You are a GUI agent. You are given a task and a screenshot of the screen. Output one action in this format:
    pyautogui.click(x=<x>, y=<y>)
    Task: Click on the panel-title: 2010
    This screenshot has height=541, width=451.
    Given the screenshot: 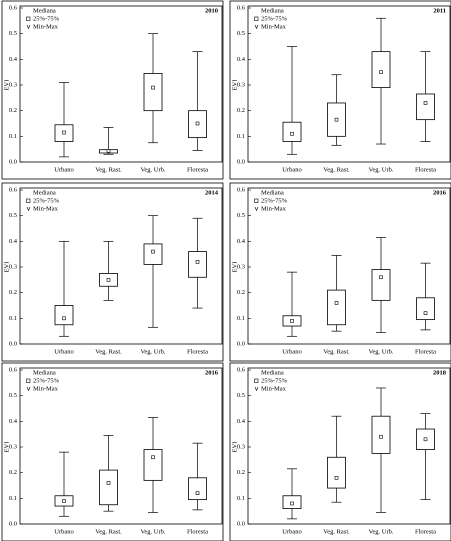 What is the action you would take?
    pyautogui.click(x=211, y=10)
    